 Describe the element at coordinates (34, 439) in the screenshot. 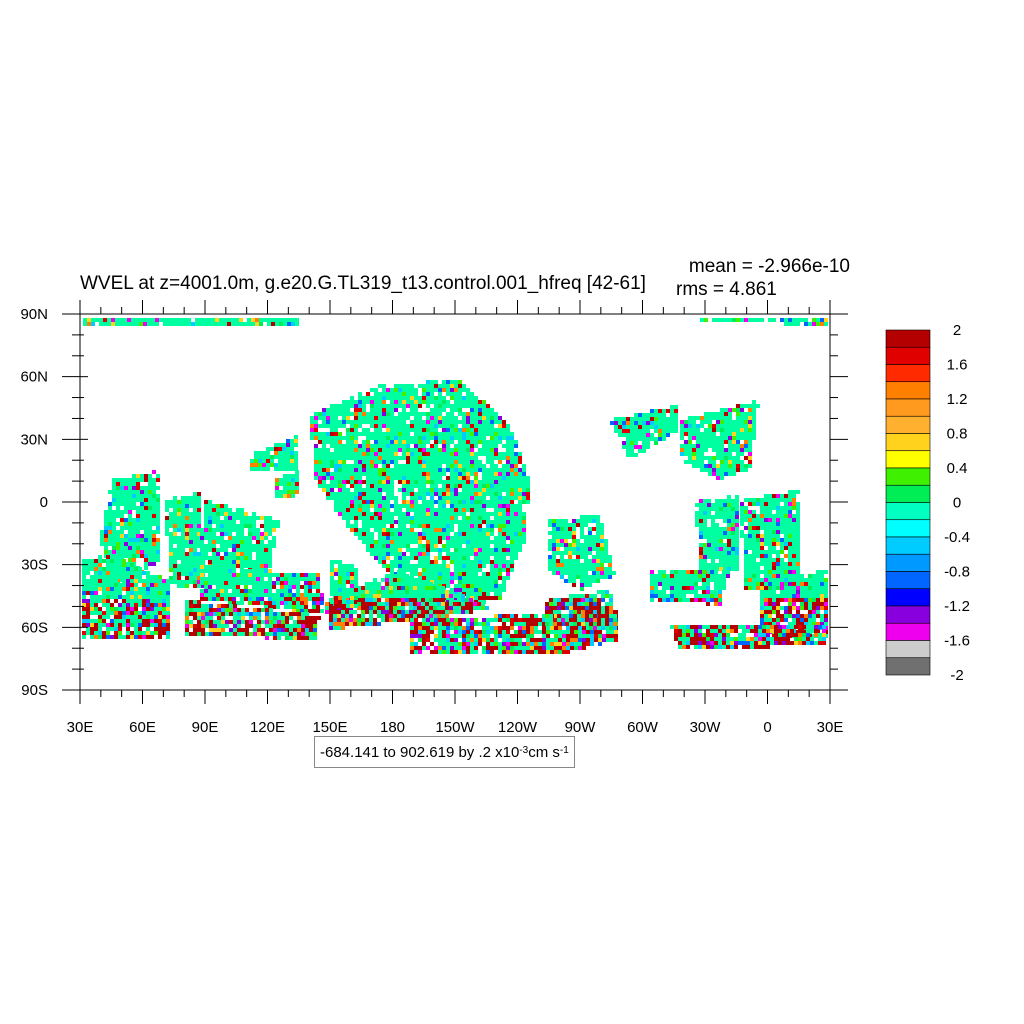

I see `lat-tick-label: 30N` at that location.